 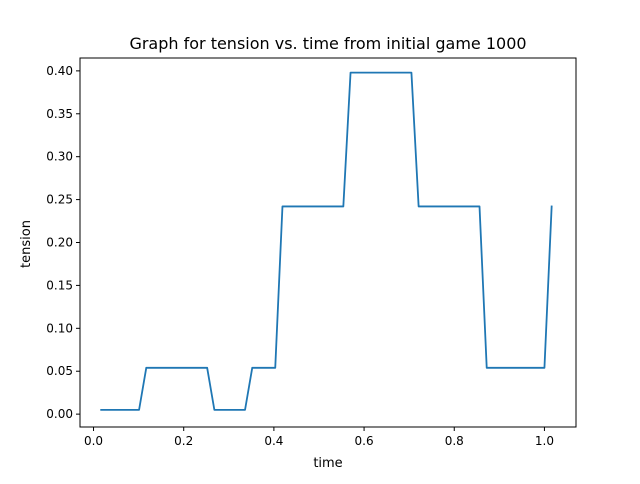 I want to click on y-axis-label: tension, so click(x=26, y=244).